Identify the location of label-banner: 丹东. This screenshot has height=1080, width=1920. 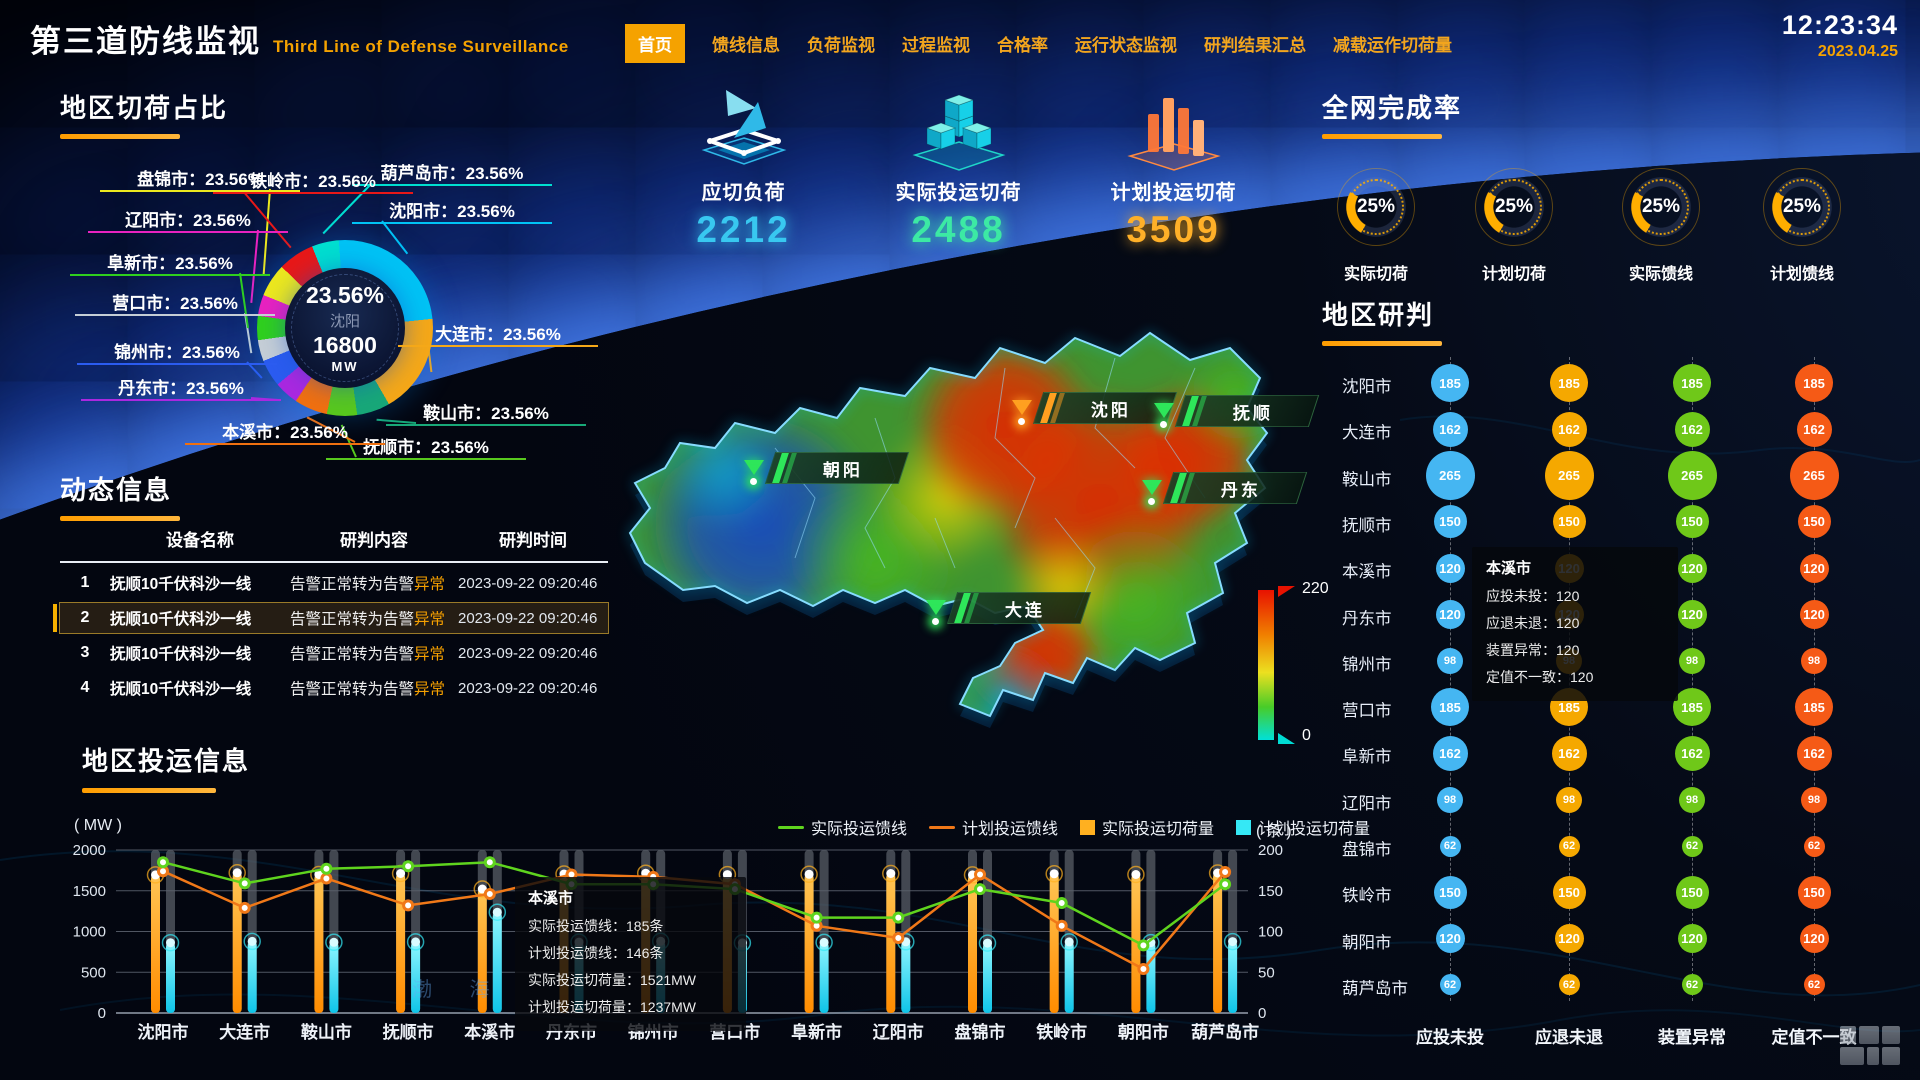
(1235, 488).